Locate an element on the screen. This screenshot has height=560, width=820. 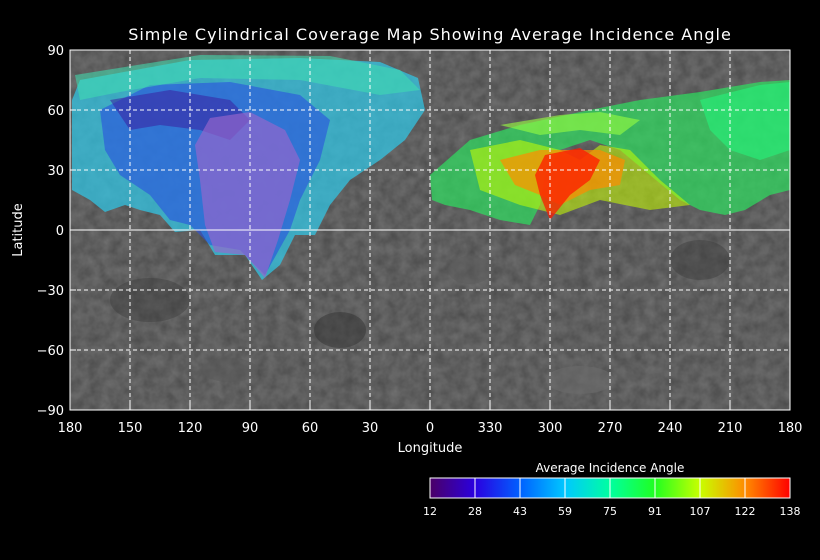
y-tick-label: −60 is located at coordinates (50, 351).